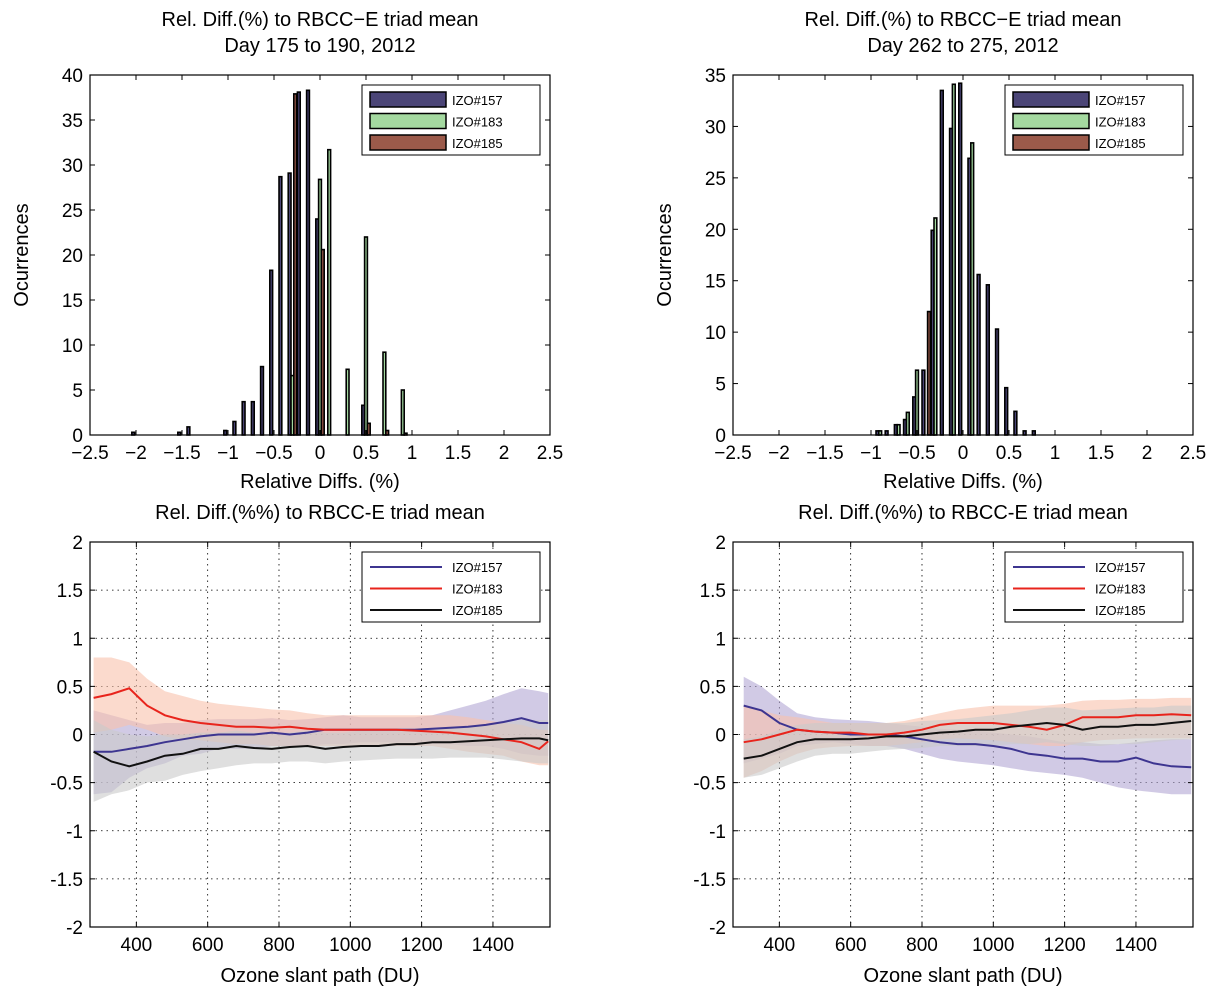 Image resolution: width=1220 pixels, height=992 pixels. I want to click on x-tick-label: 1400, so click(1136, 945).